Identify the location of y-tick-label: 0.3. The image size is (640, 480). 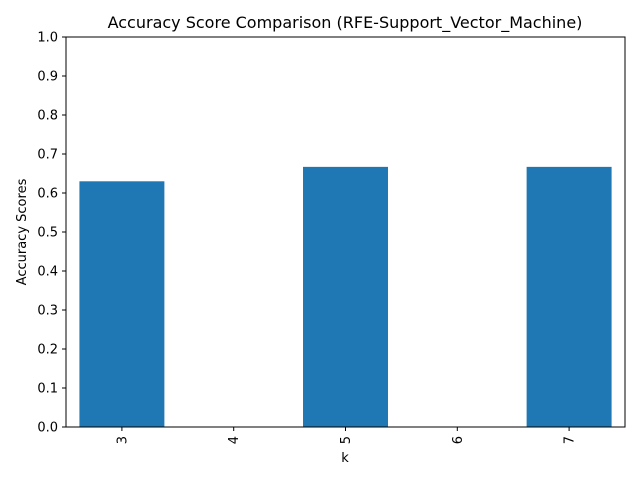
(47, 311).